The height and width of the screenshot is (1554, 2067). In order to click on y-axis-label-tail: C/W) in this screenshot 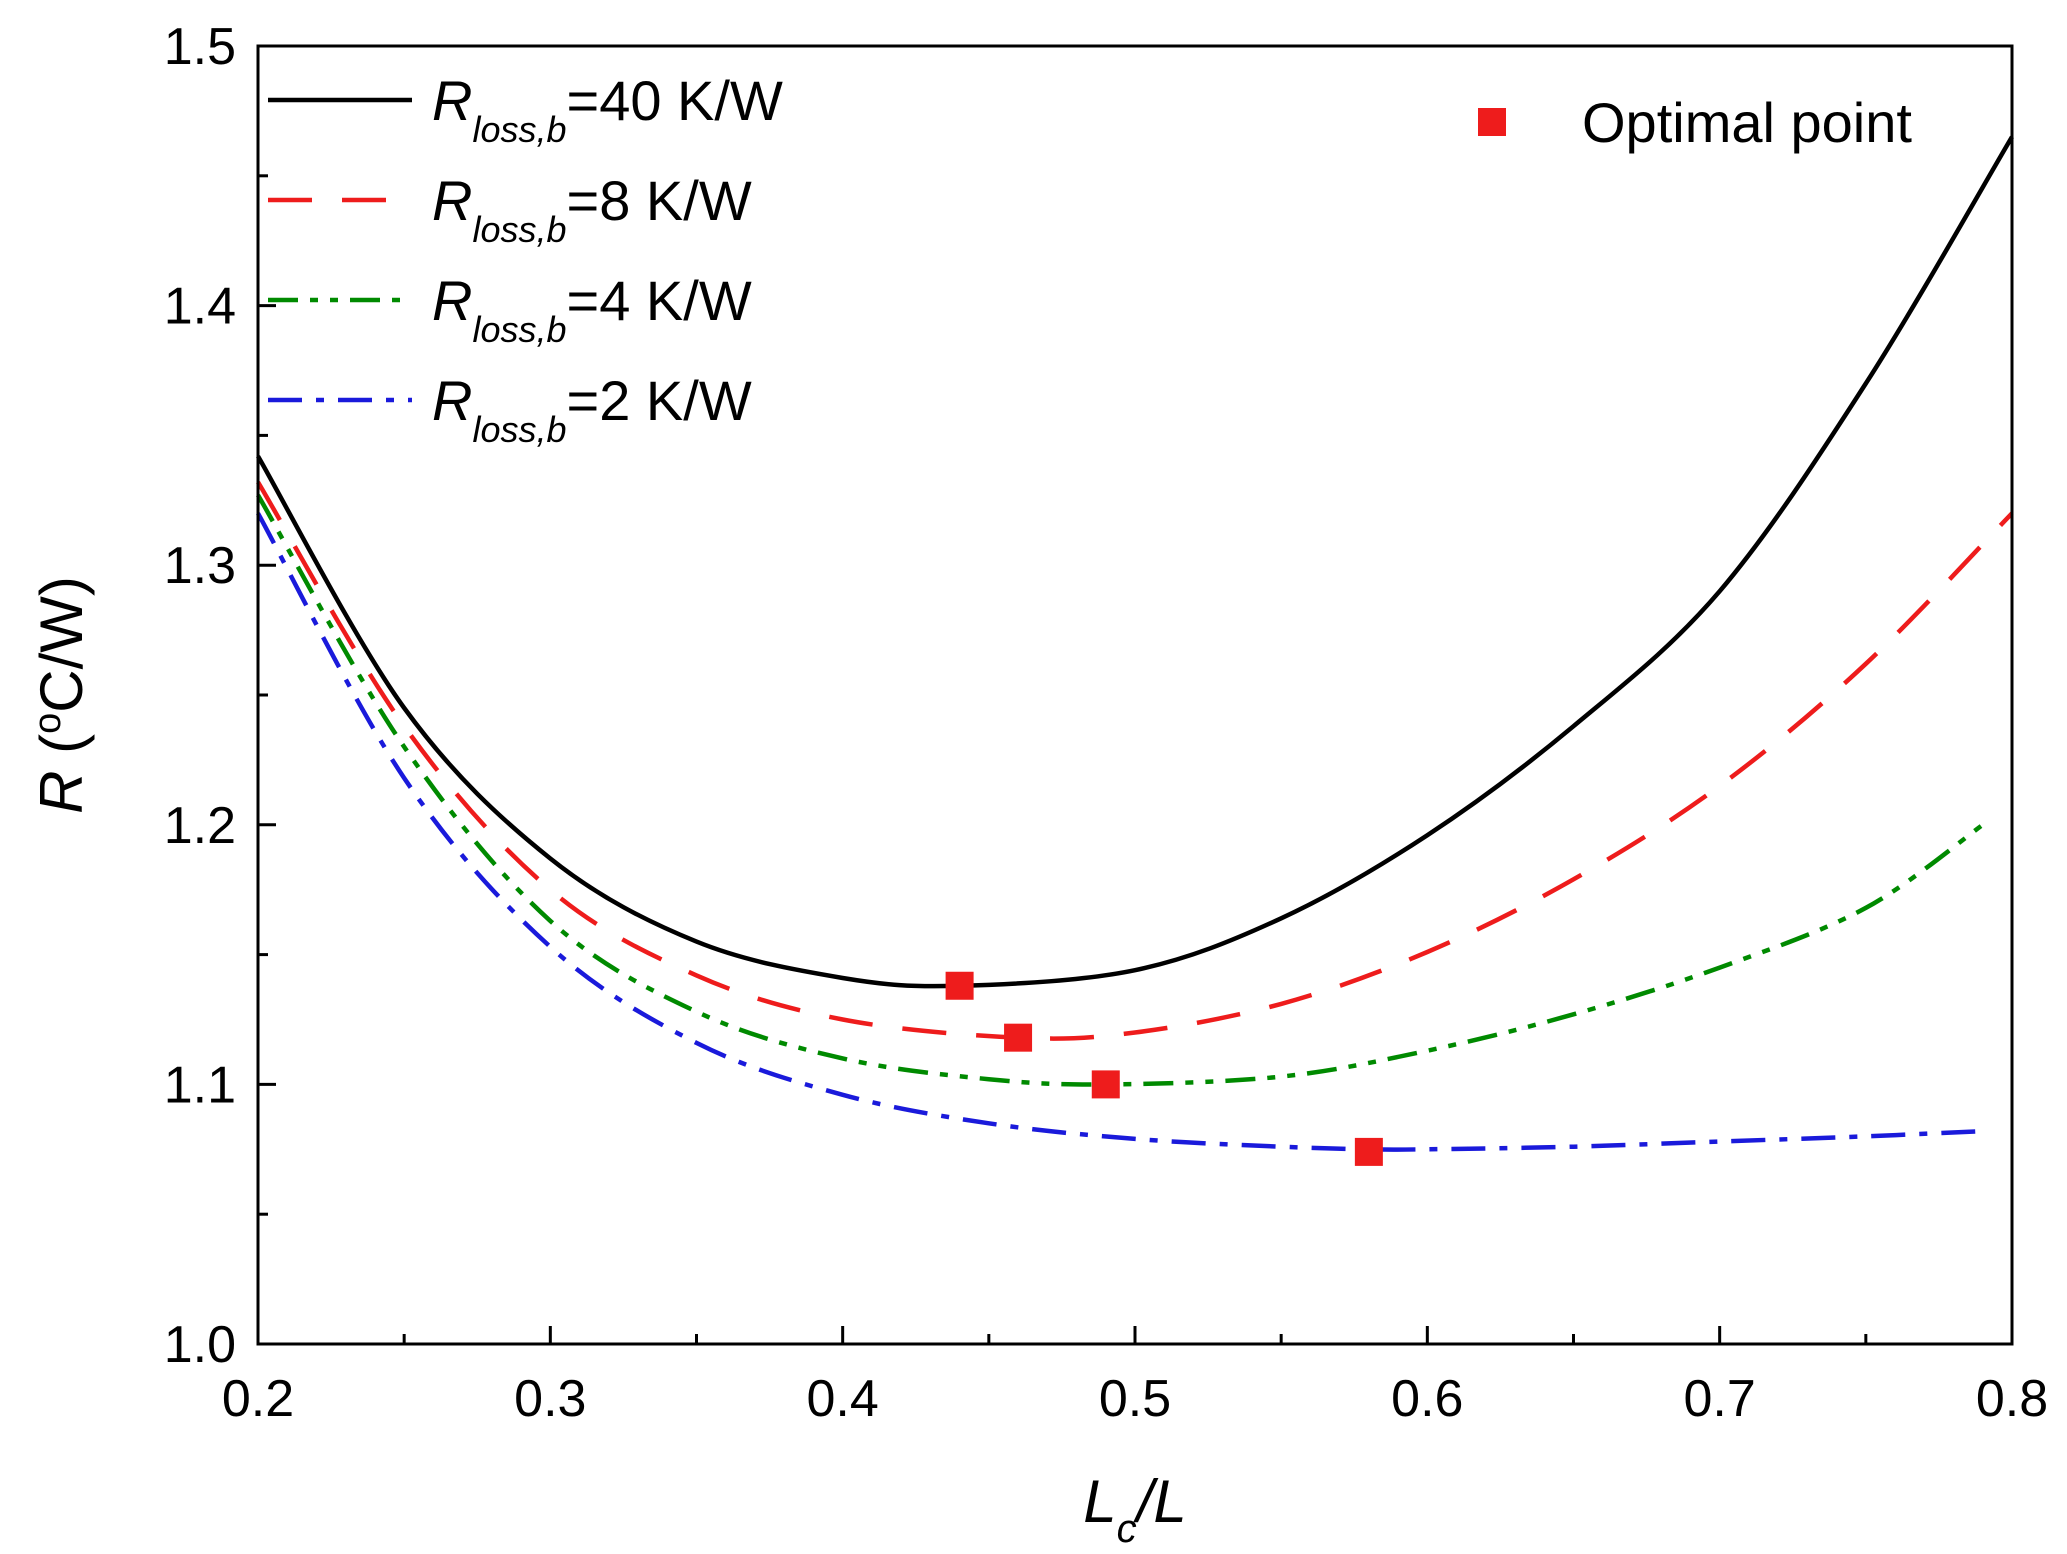, I will do `click(61, 644)`.